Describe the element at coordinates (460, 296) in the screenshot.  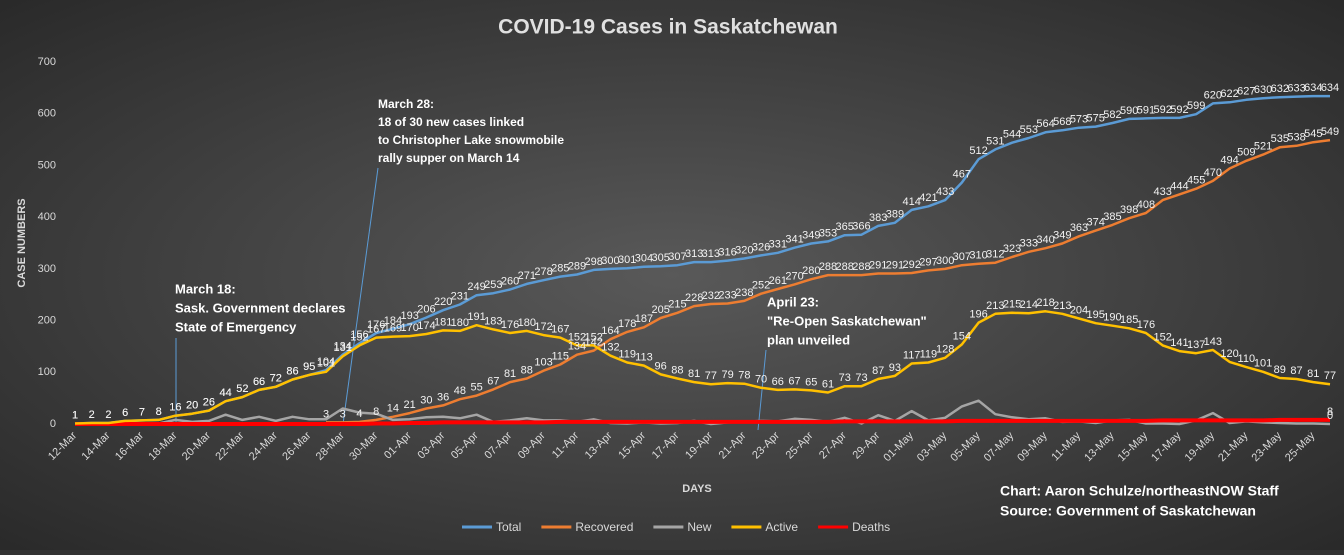
I see `data-label: 231` at that location.